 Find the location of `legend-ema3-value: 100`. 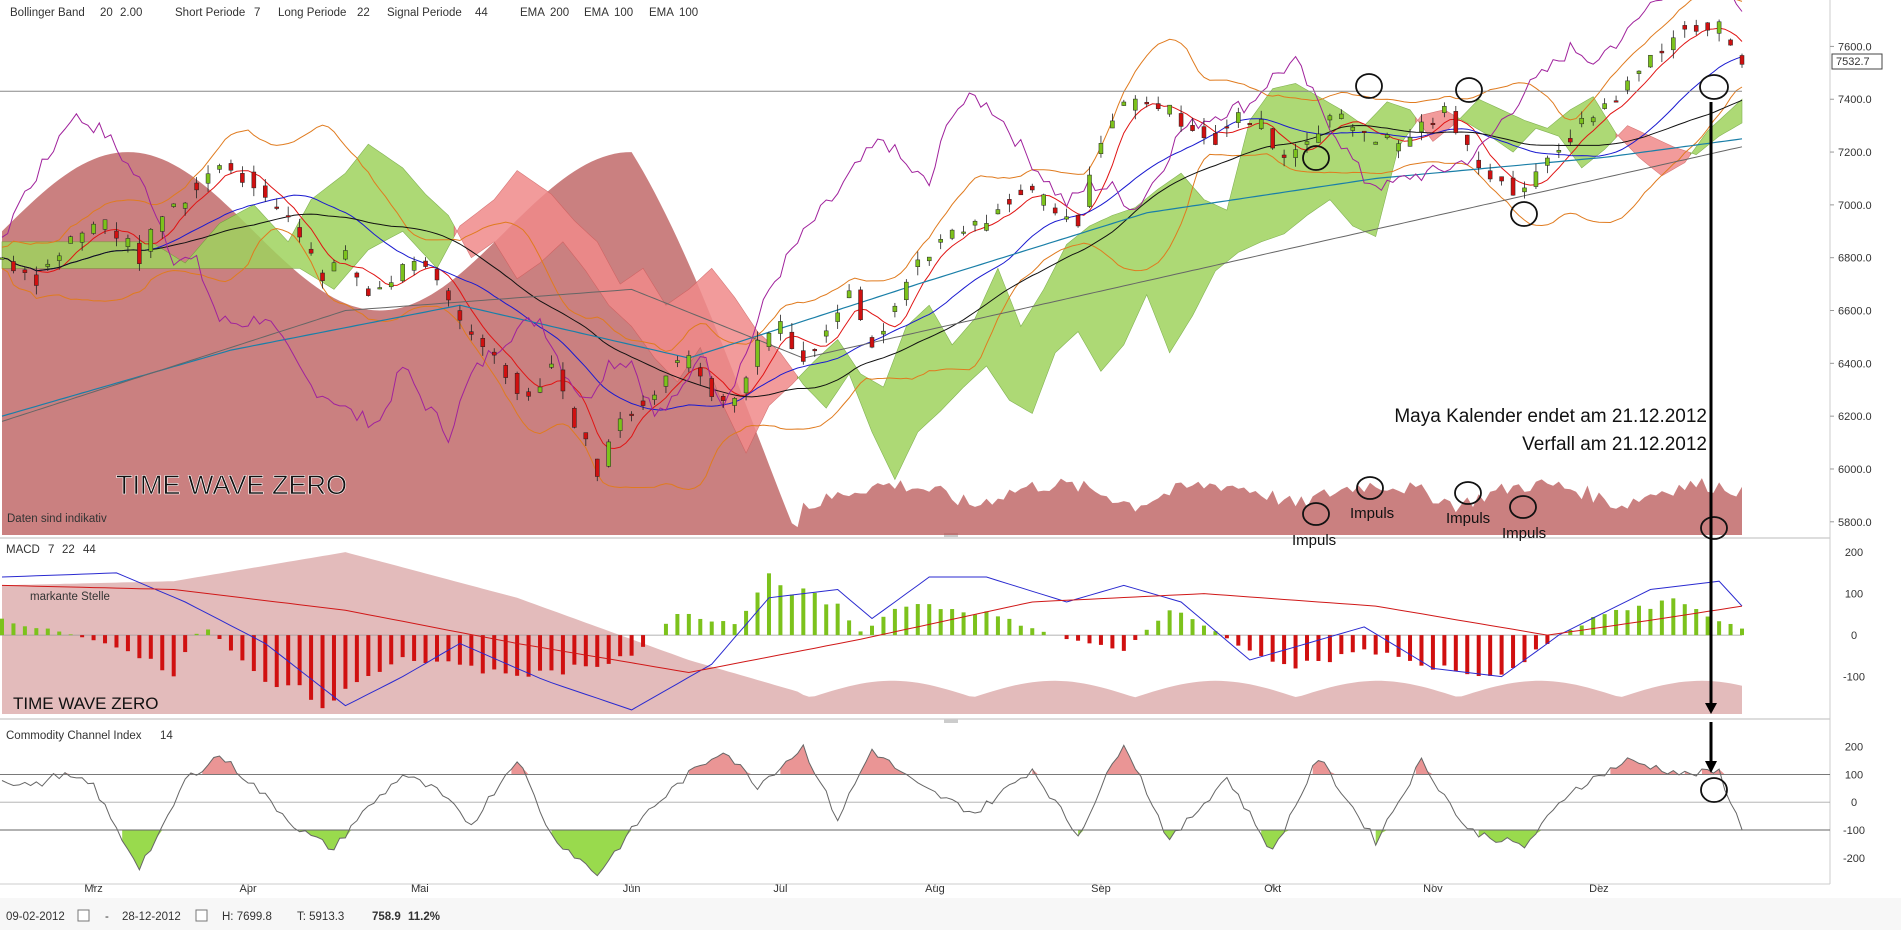

legend-ema3-value: 100 is located at coordinates (688, 13).